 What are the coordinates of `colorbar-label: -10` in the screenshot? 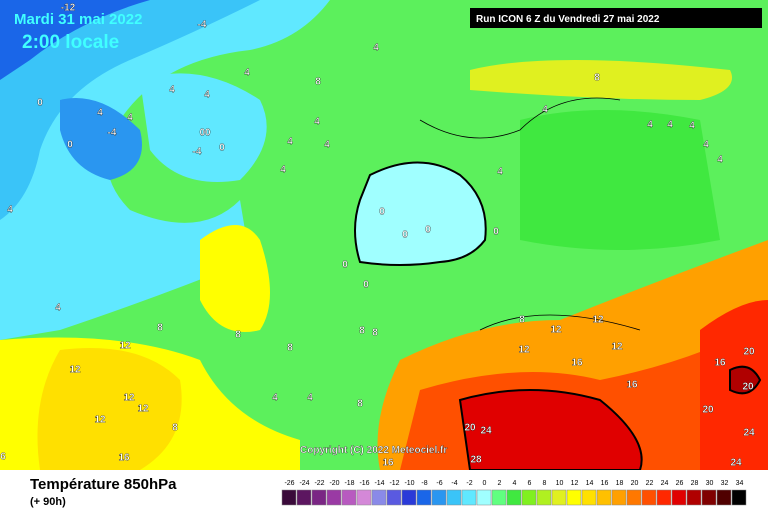 It's located at (409, 483).